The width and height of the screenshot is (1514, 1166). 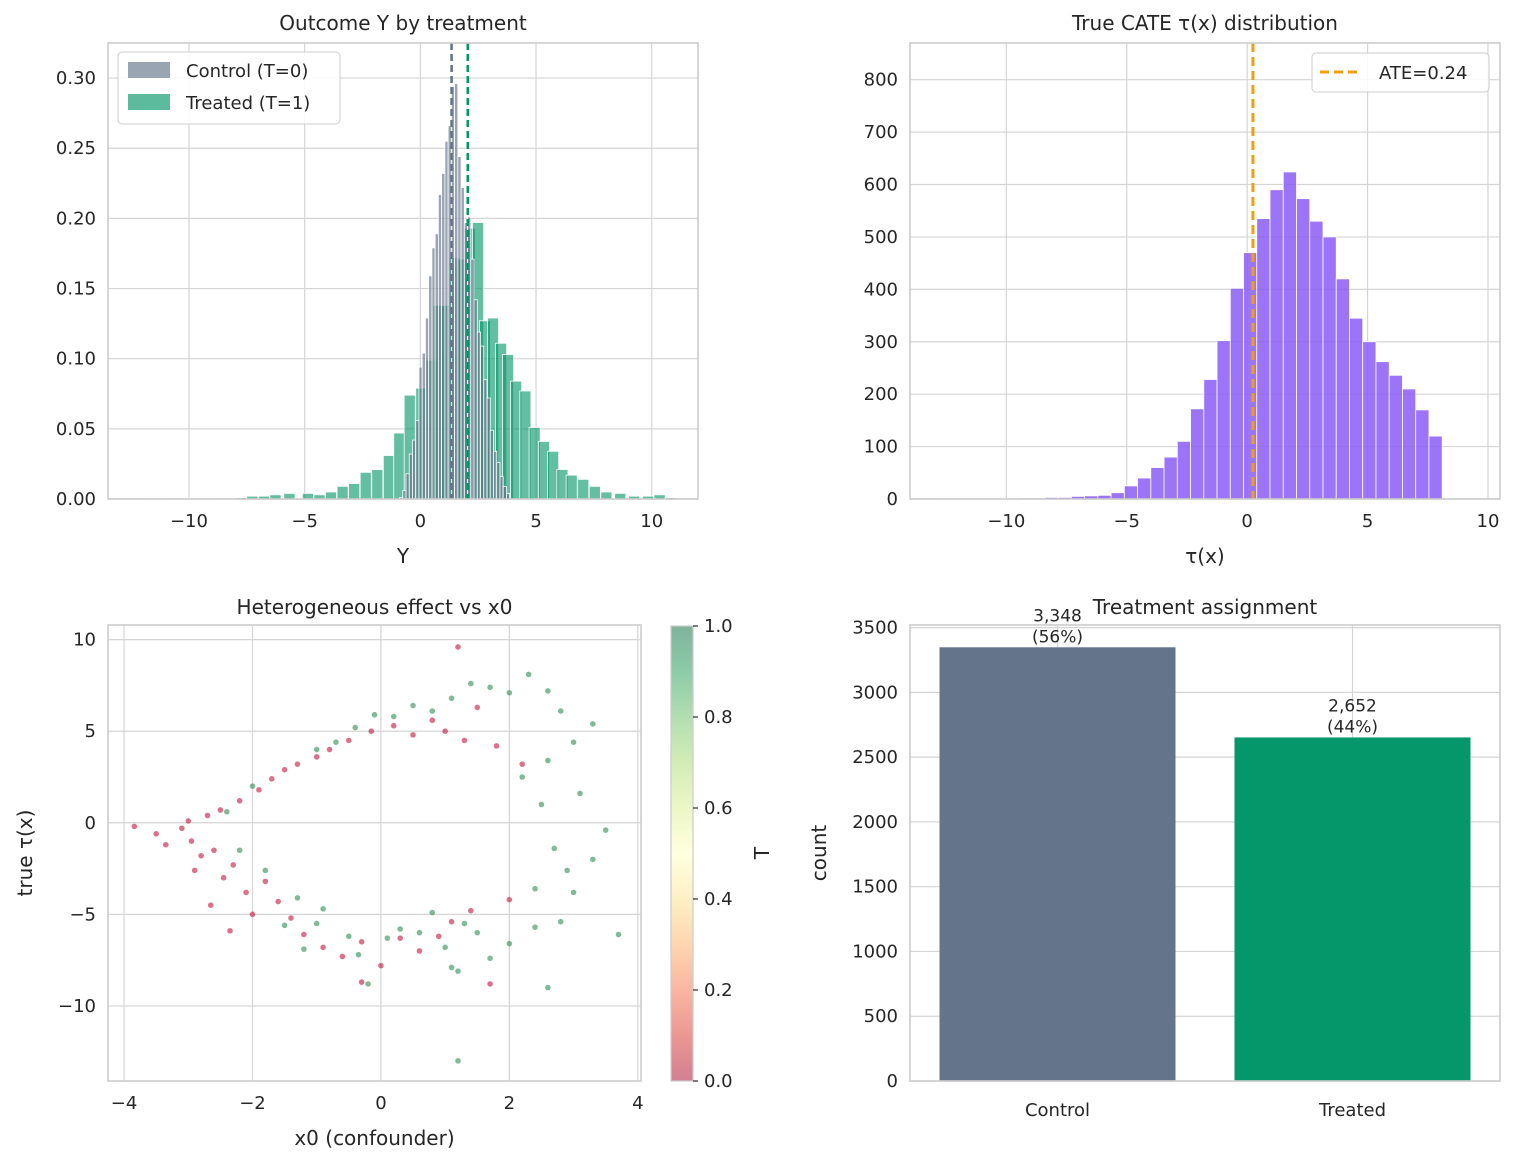 What do you see at coordinates (509, 1103) in the screenshot?
I see `x-tick-label: 2` at bounding box center [509, 1103].